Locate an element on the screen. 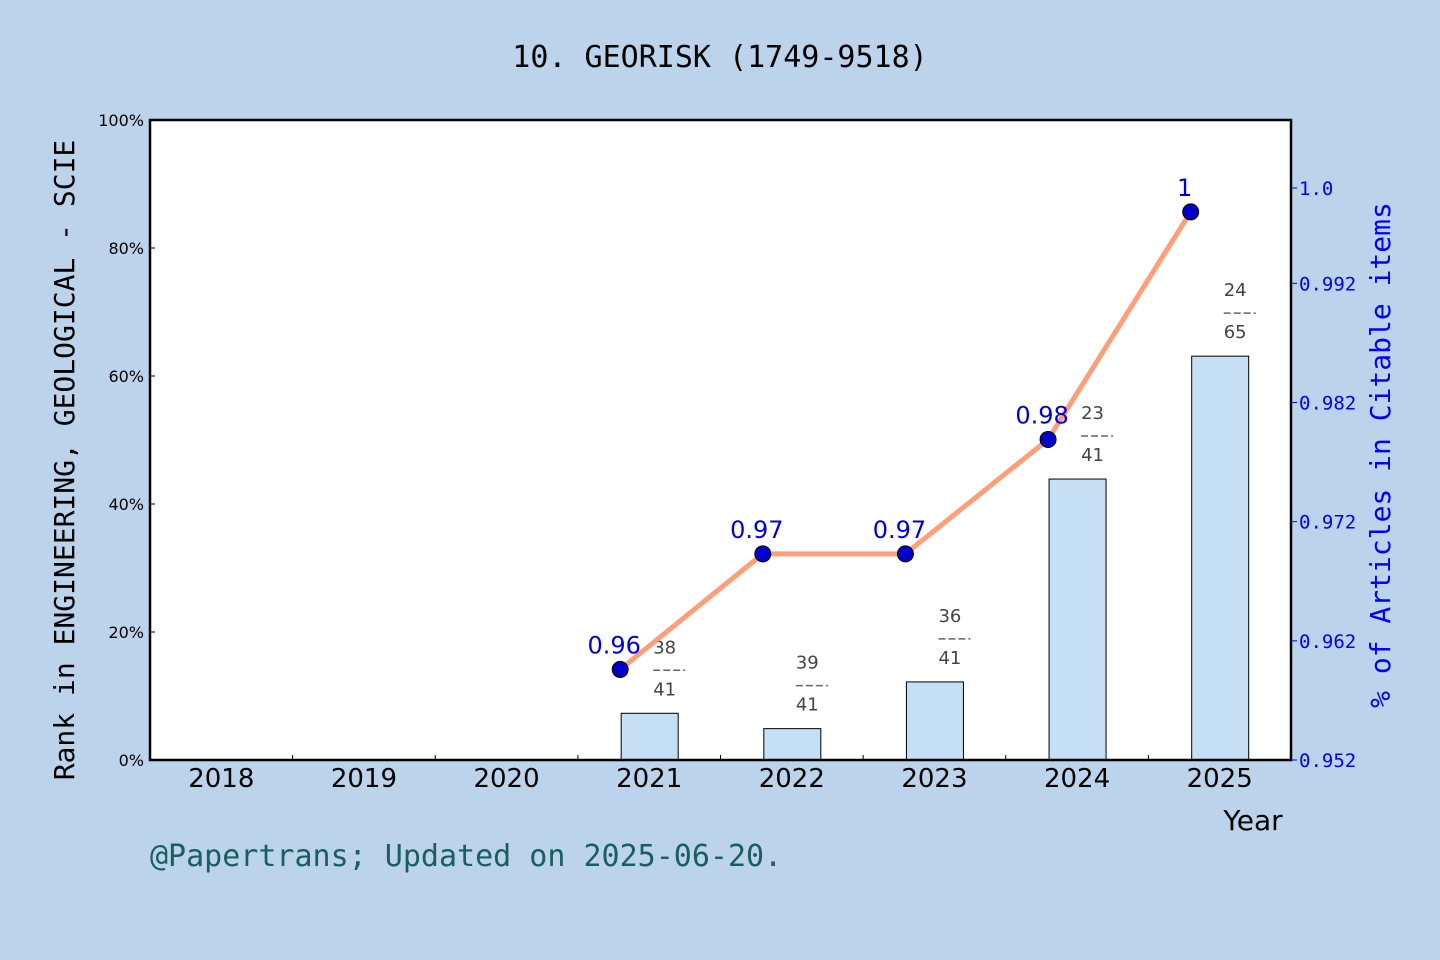 Image resolution: width=1440 pixels, height=960 pixels. x-tick-label: 2019 is located at coordinates (364, 779).